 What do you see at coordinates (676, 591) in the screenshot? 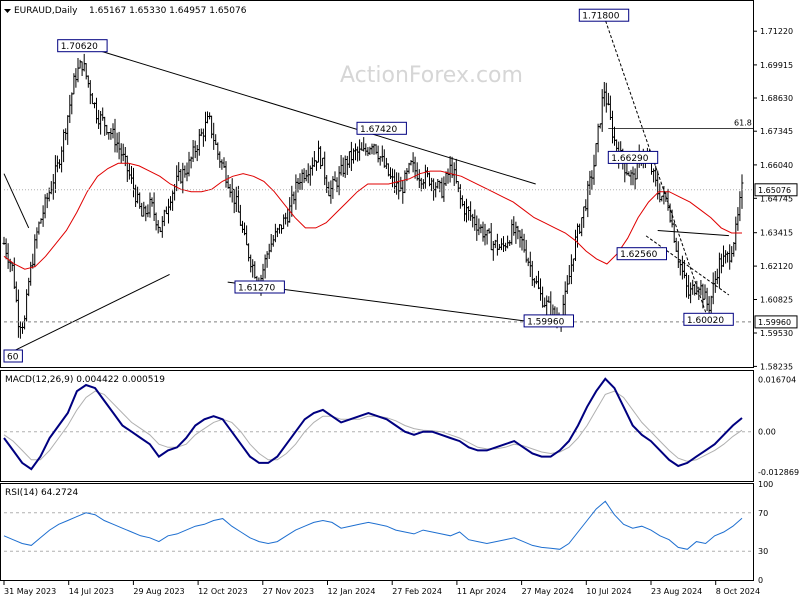
I see `x-tick-label: 23 Aug 2024` at bounding box center [676, 591].